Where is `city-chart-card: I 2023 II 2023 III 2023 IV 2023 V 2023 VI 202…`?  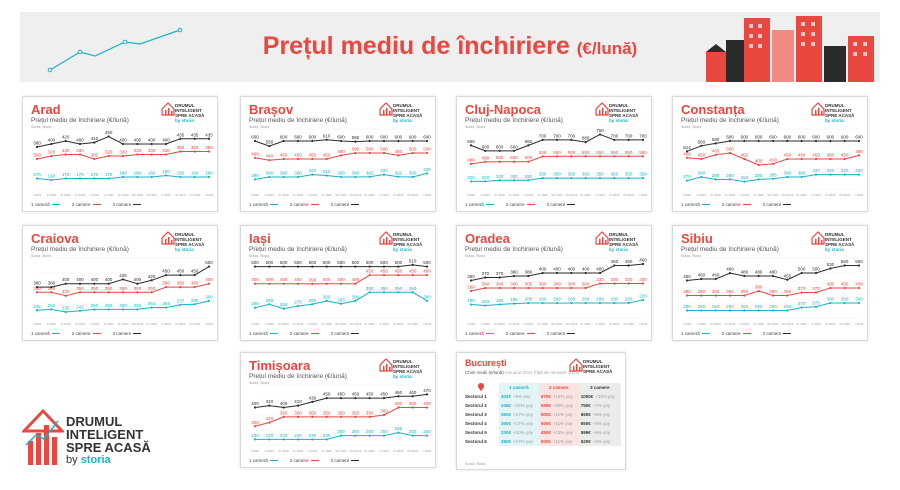 city-chart-card: I 2023 II 2023 III 2023 IV 2023 V 2023 VI 202… is located at coordinates (338, 283).